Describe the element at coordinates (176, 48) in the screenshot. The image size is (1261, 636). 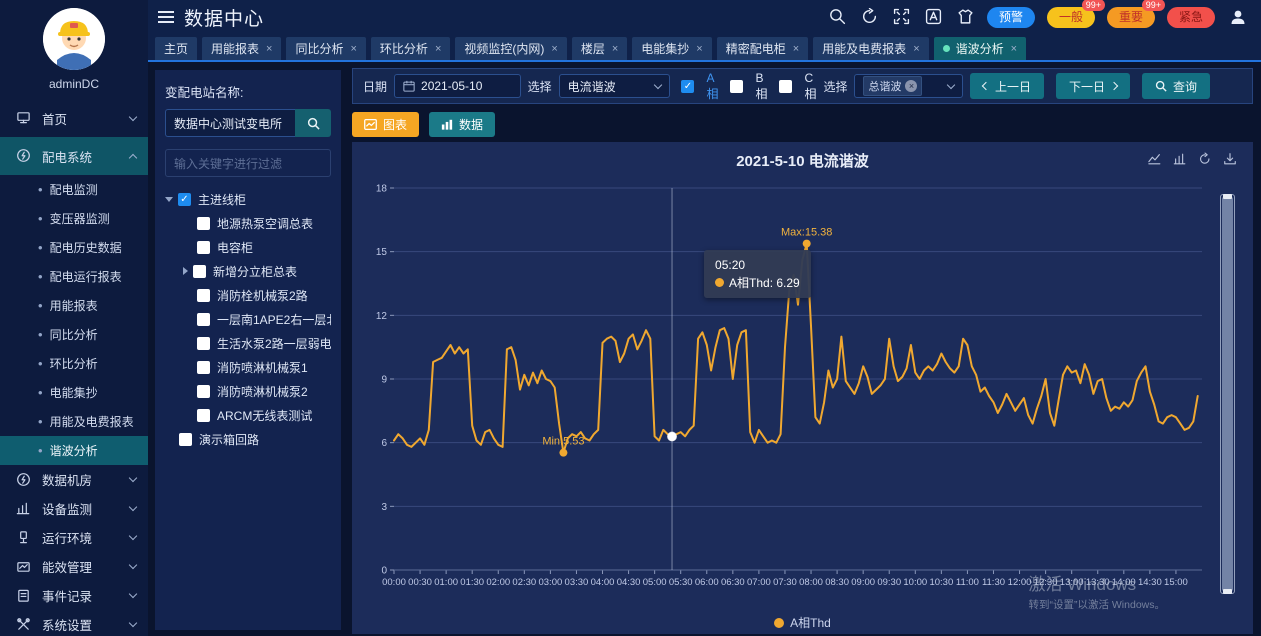
I see `tab-主页: 主页` at that location.